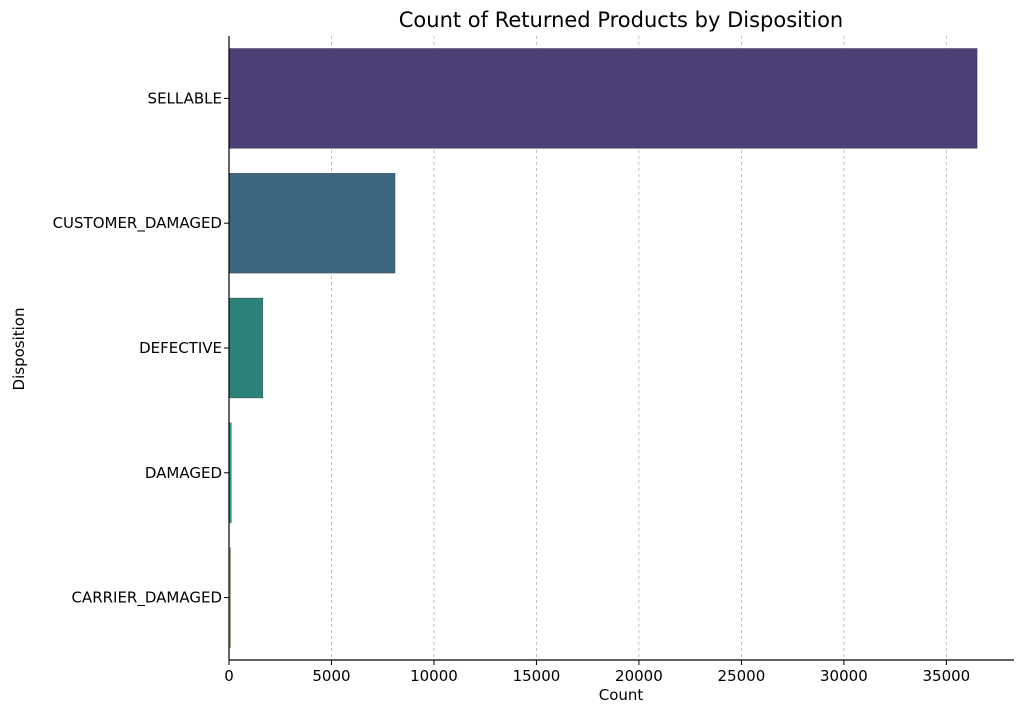 This screenshot has width=1024, height=718. Describe the element at coordinates (597, 676) in the screenshot. I see `x-tick-labels: 0 5000 10000 15000 20000 25000 30000 35000` at that location.